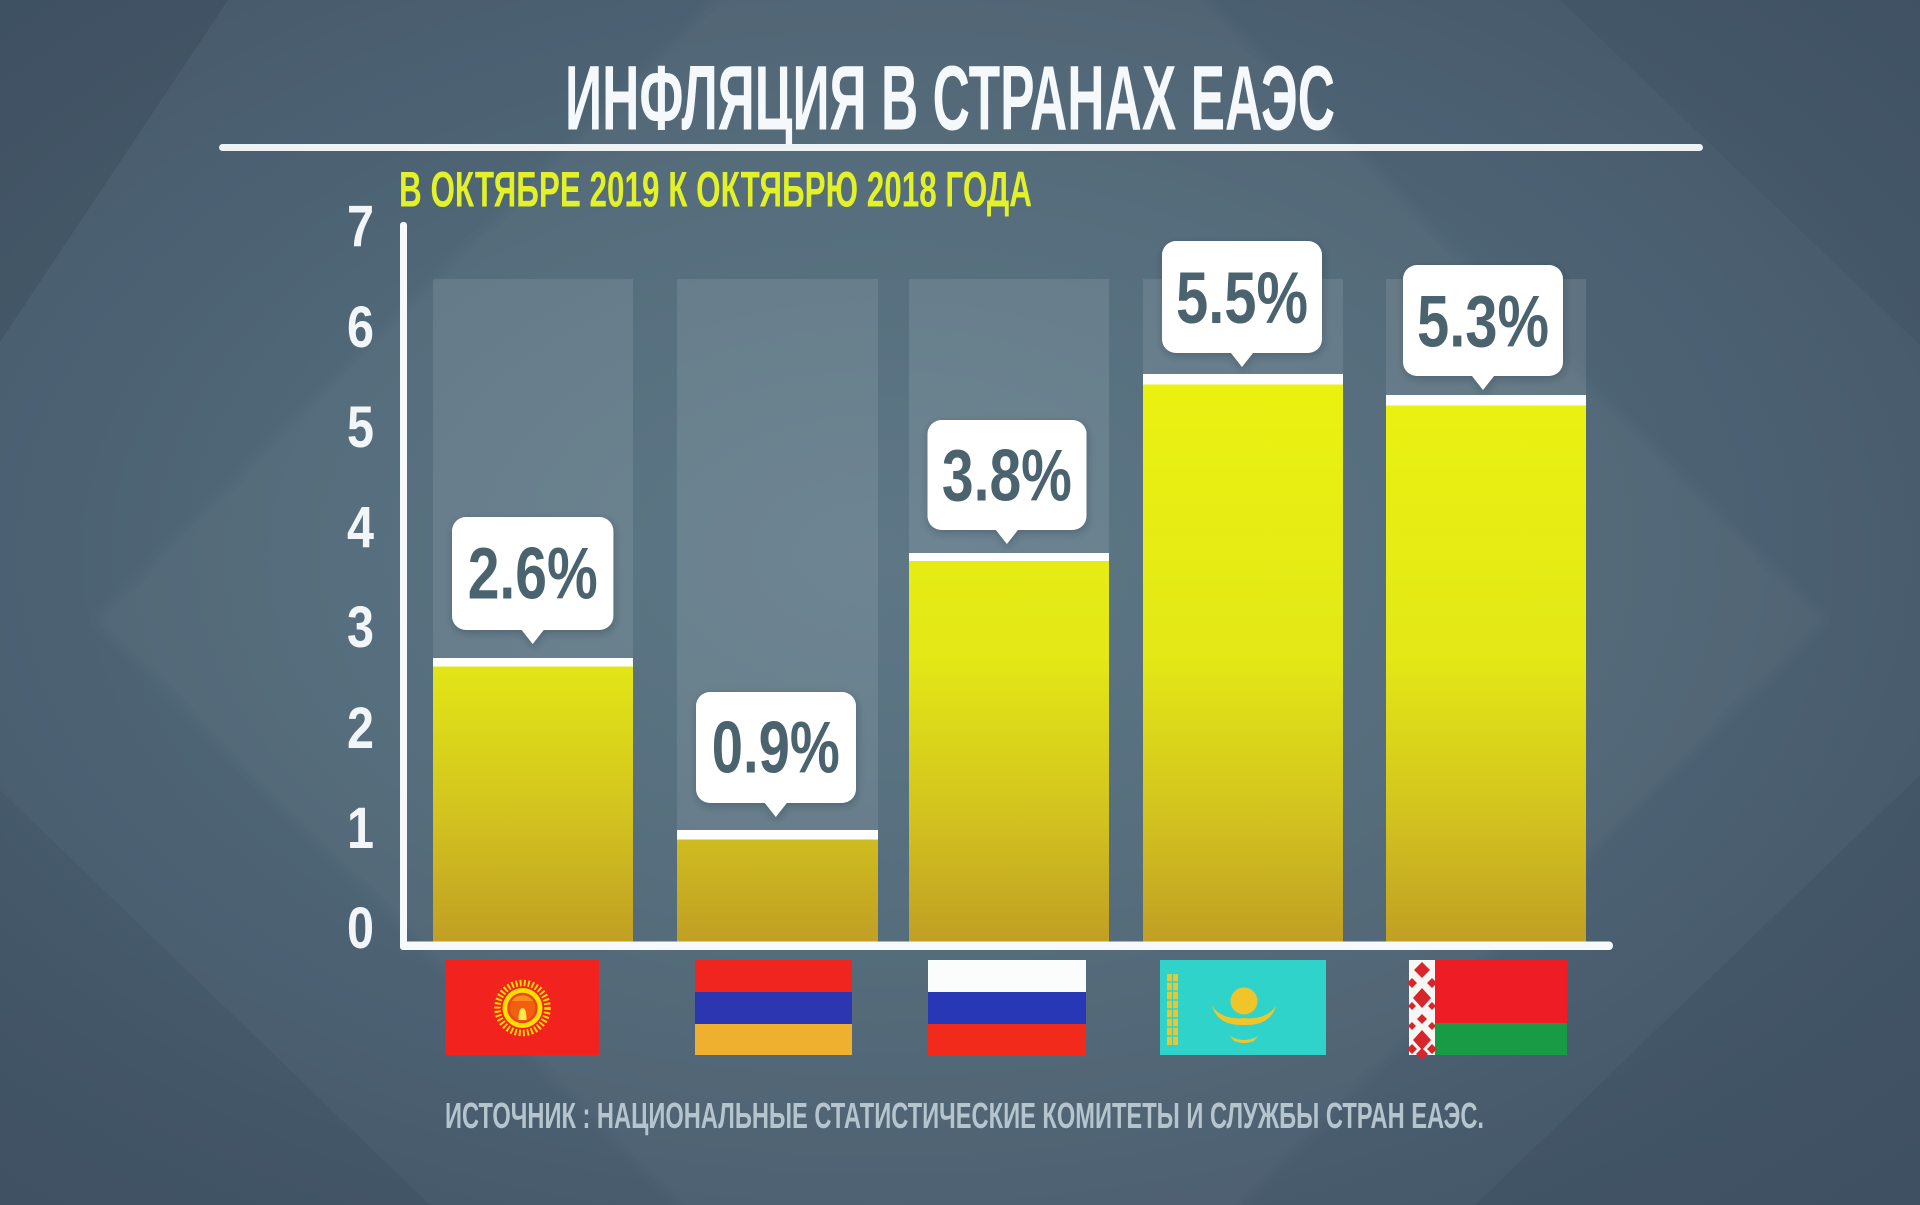 This screenshot has width=1920, height=1205. What do you see at coordinates (533, 574) in the screenshot?
I see `svg-text: 2.6%` at bounding box center [533, 574].